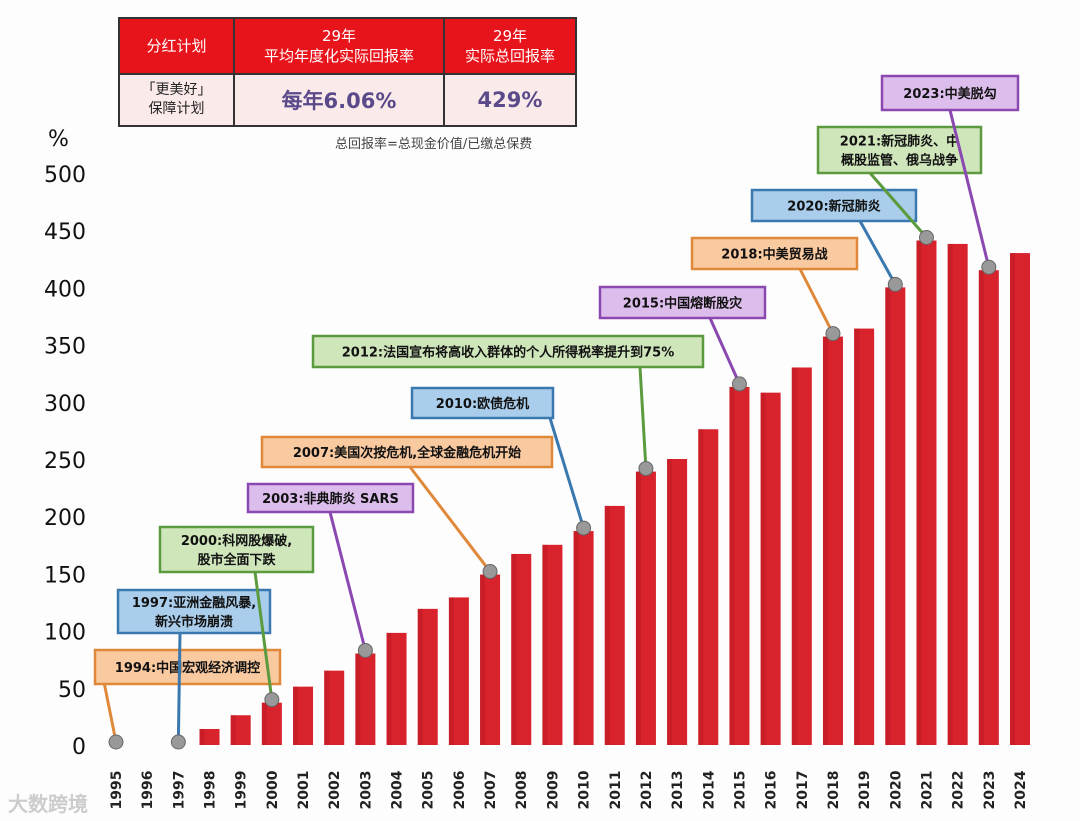 The height and width of the screenshot is (821, 1080). I want to click on bar-2011, so click(614, 625).